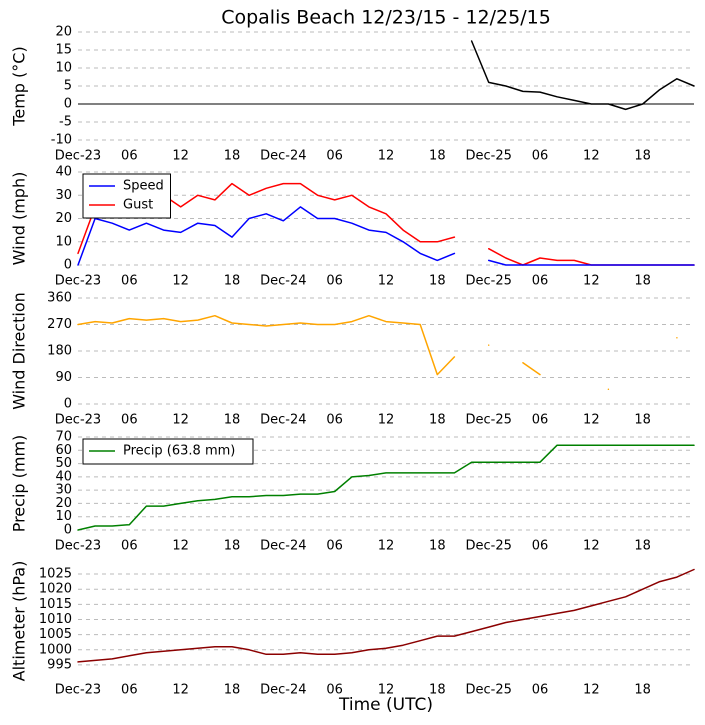 This screenshot has width=705, height=725. What do you see at coordinates (19, 351) in the screenshot?
I see `y-axis-title: Wind Direction` at bounding box center [19, 351].